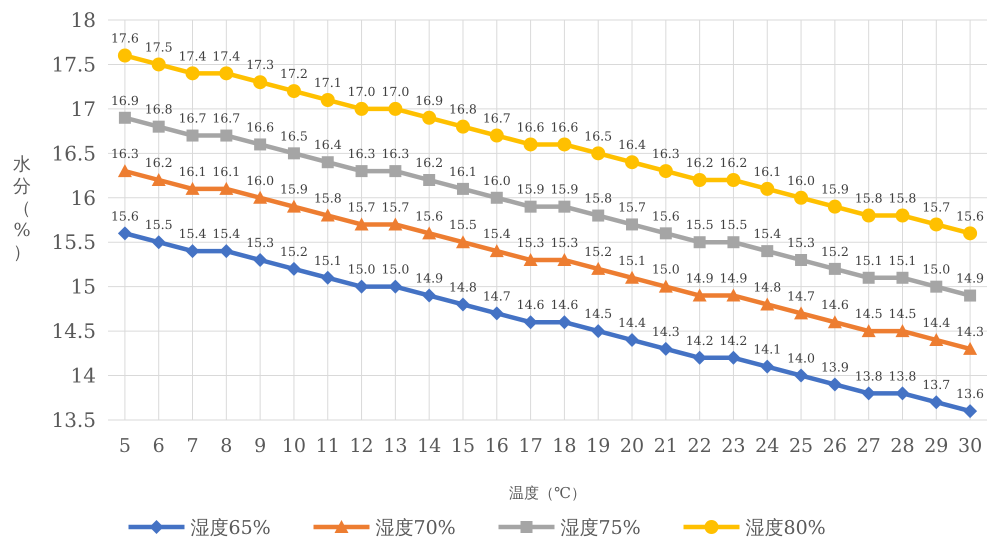  Describe the element at coordinates (600, 528) in the screenshot. I see `legend-label: 湿度75%` at that location.